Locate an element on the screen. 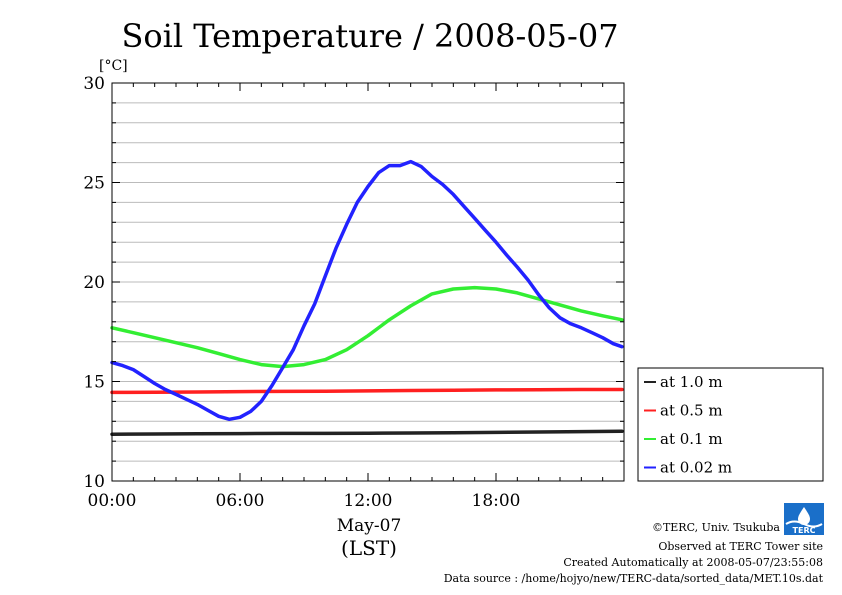 Image resolution: width=842 pixels, height=595 pixels. x-tick-label: 00:00 is located at coordinates (112, 501).